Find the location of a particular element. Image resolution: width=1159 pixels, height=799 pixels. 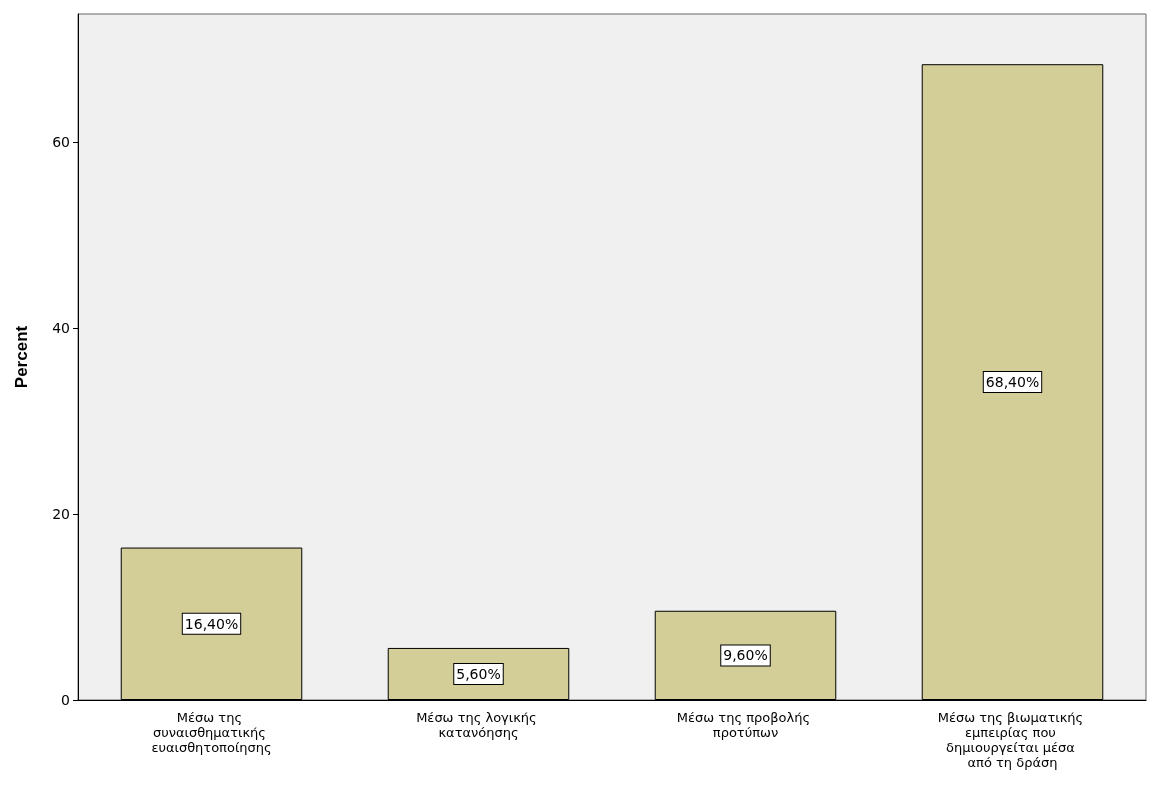

y-axis-title: Percent is located at coordinates (21, 357).